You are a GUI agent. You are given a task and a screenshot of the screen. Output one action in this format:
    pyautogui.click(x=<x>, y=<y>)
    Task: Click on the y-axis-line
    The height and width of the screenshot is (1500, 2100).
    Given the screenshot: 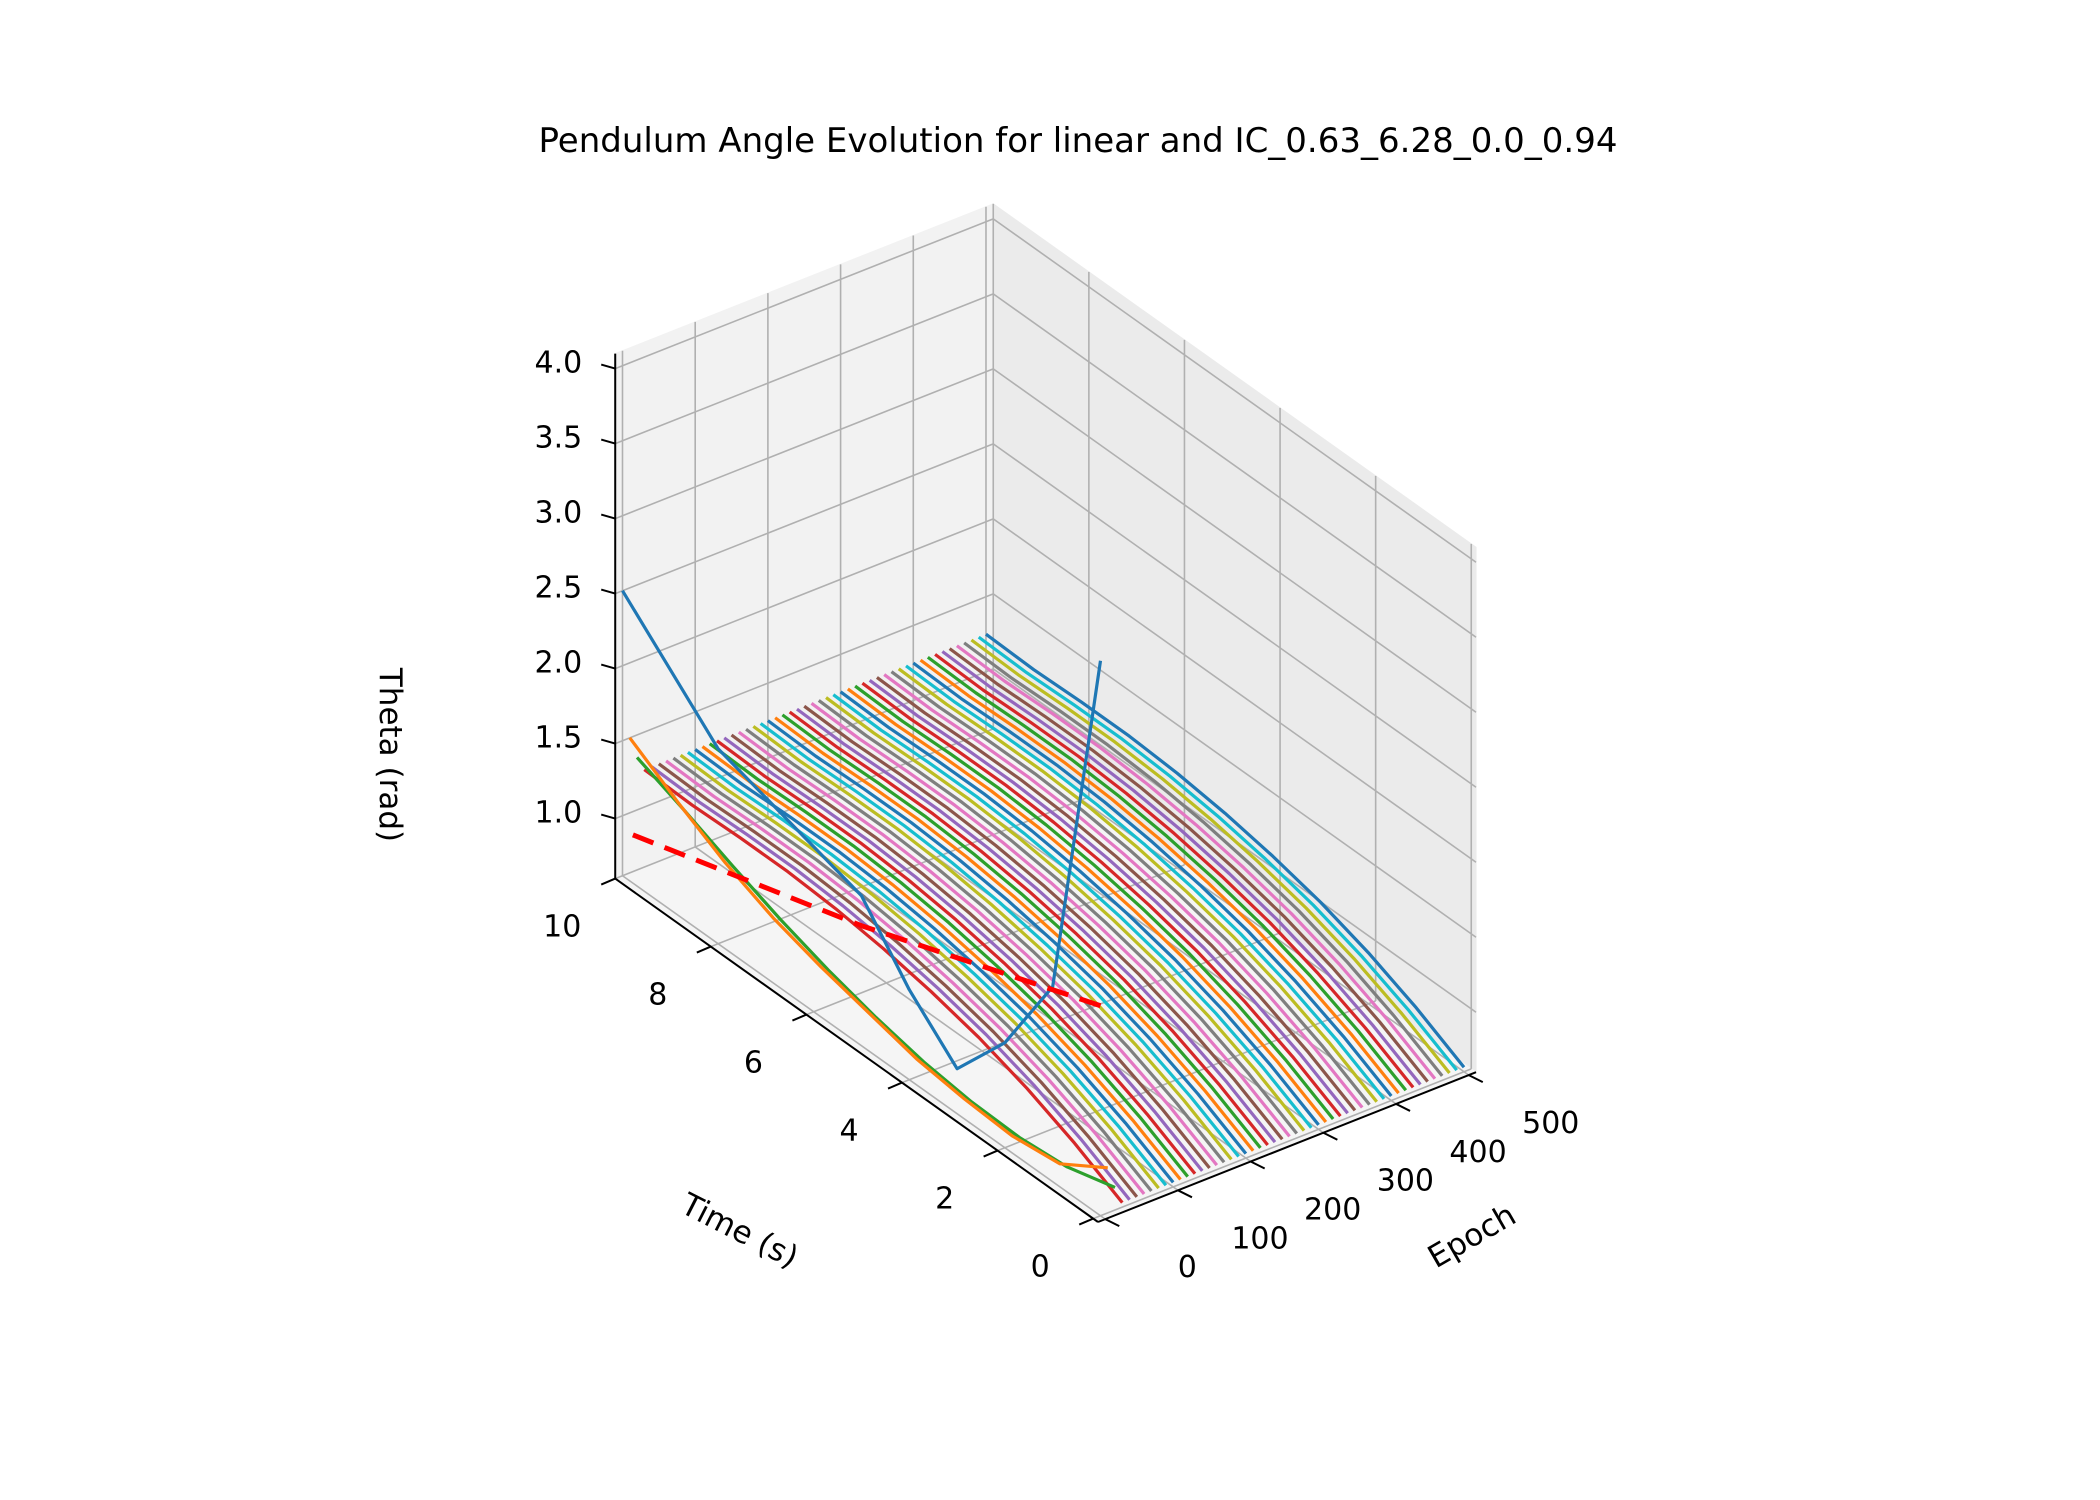 What is the action you would take?
    pyautogui.click(x=1287, y=1147)
    